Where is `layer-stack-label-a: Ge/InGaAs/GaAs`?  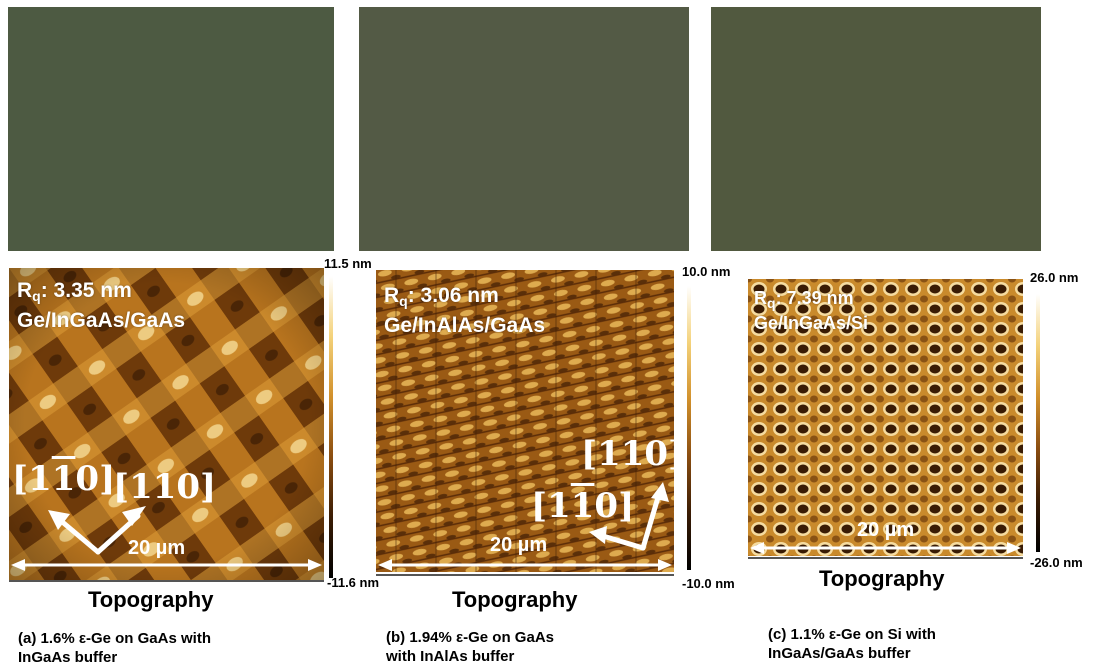
layer-stack-label-a: Ge/InGaAs/GaAs is located at coordinates (101, 320).